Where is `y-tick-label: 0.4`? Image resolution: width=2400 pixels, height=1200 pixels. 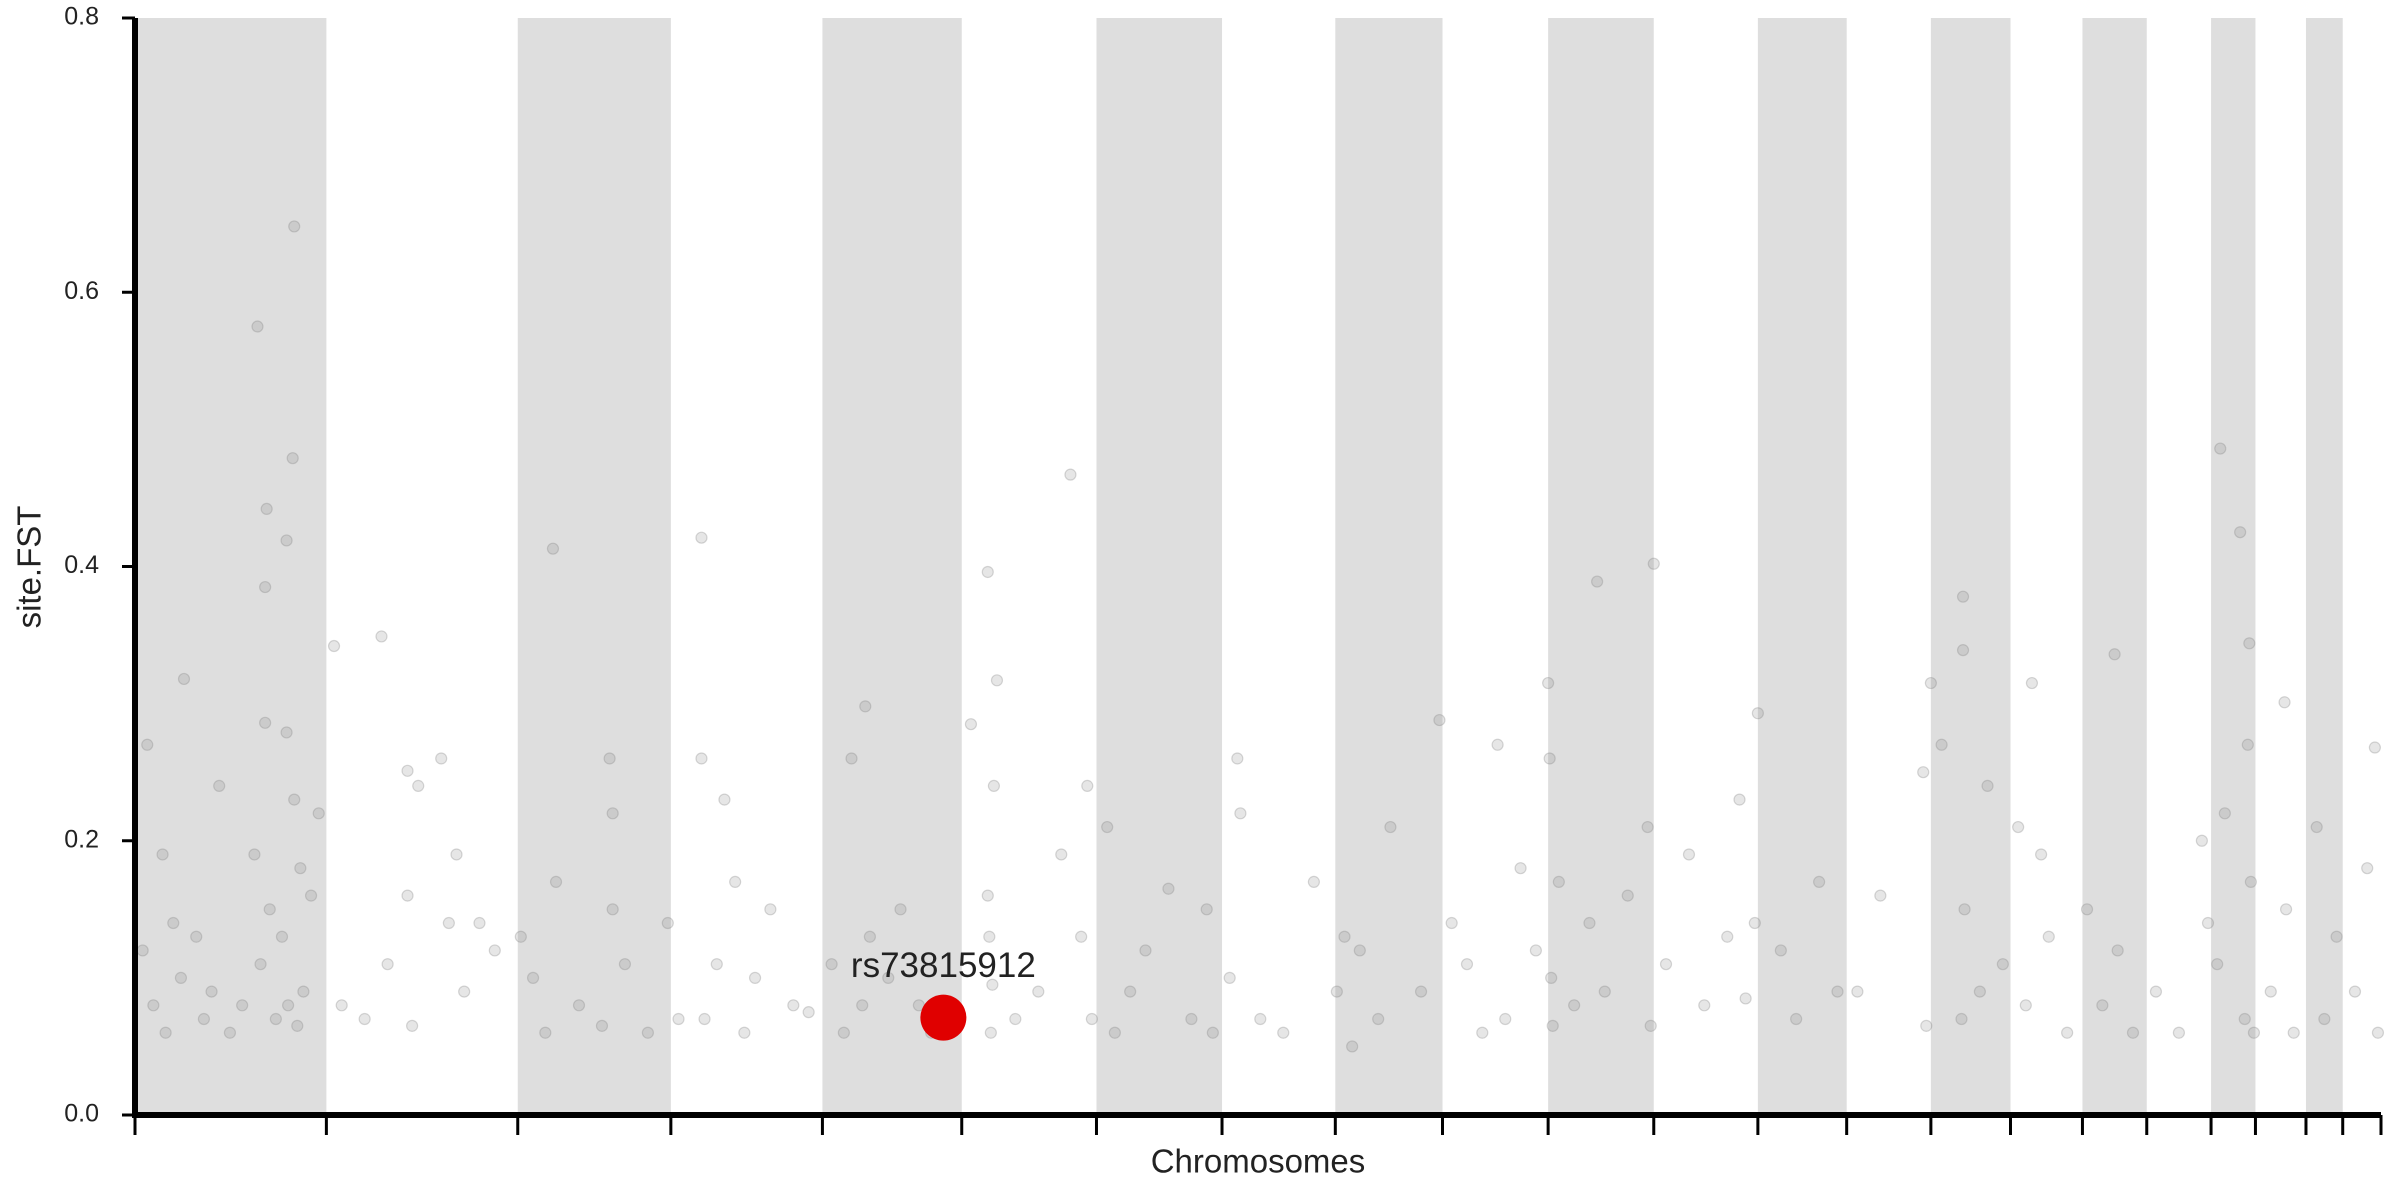 y-tick-label: 0.4 is located at coordinates (81, 565).